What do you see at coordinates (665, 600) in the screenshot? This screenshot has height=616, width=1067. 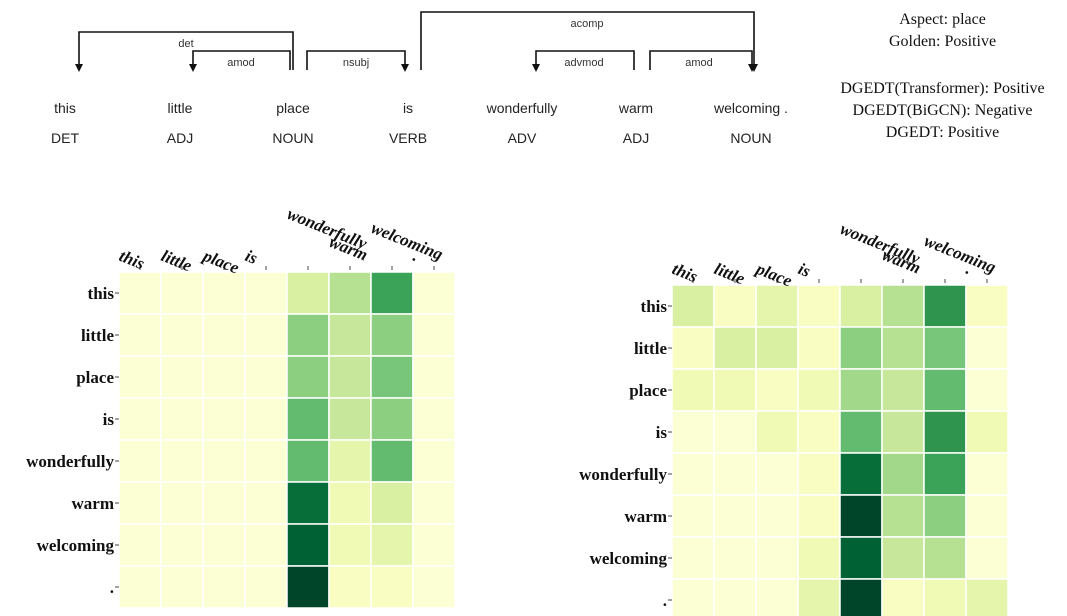 I see `row-label: .` at bounding box center [665, 600].